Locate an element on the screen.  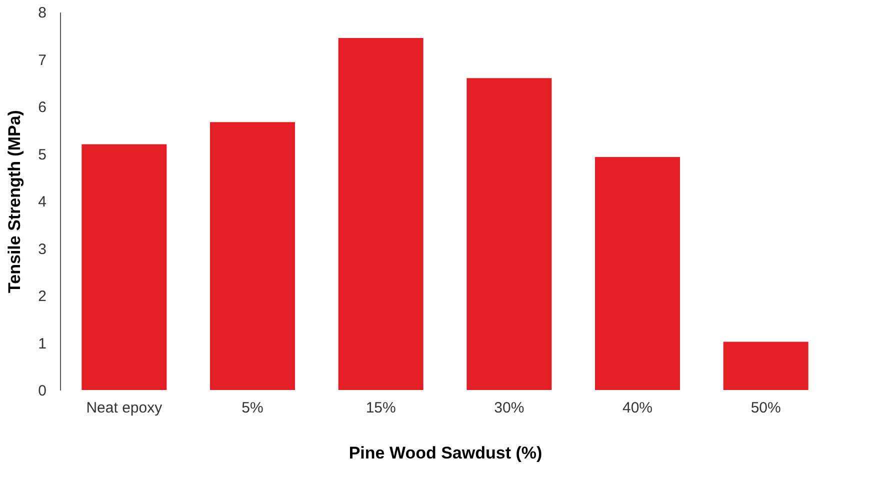
y-tick-label: 5 is located at coordinates (42, 155).